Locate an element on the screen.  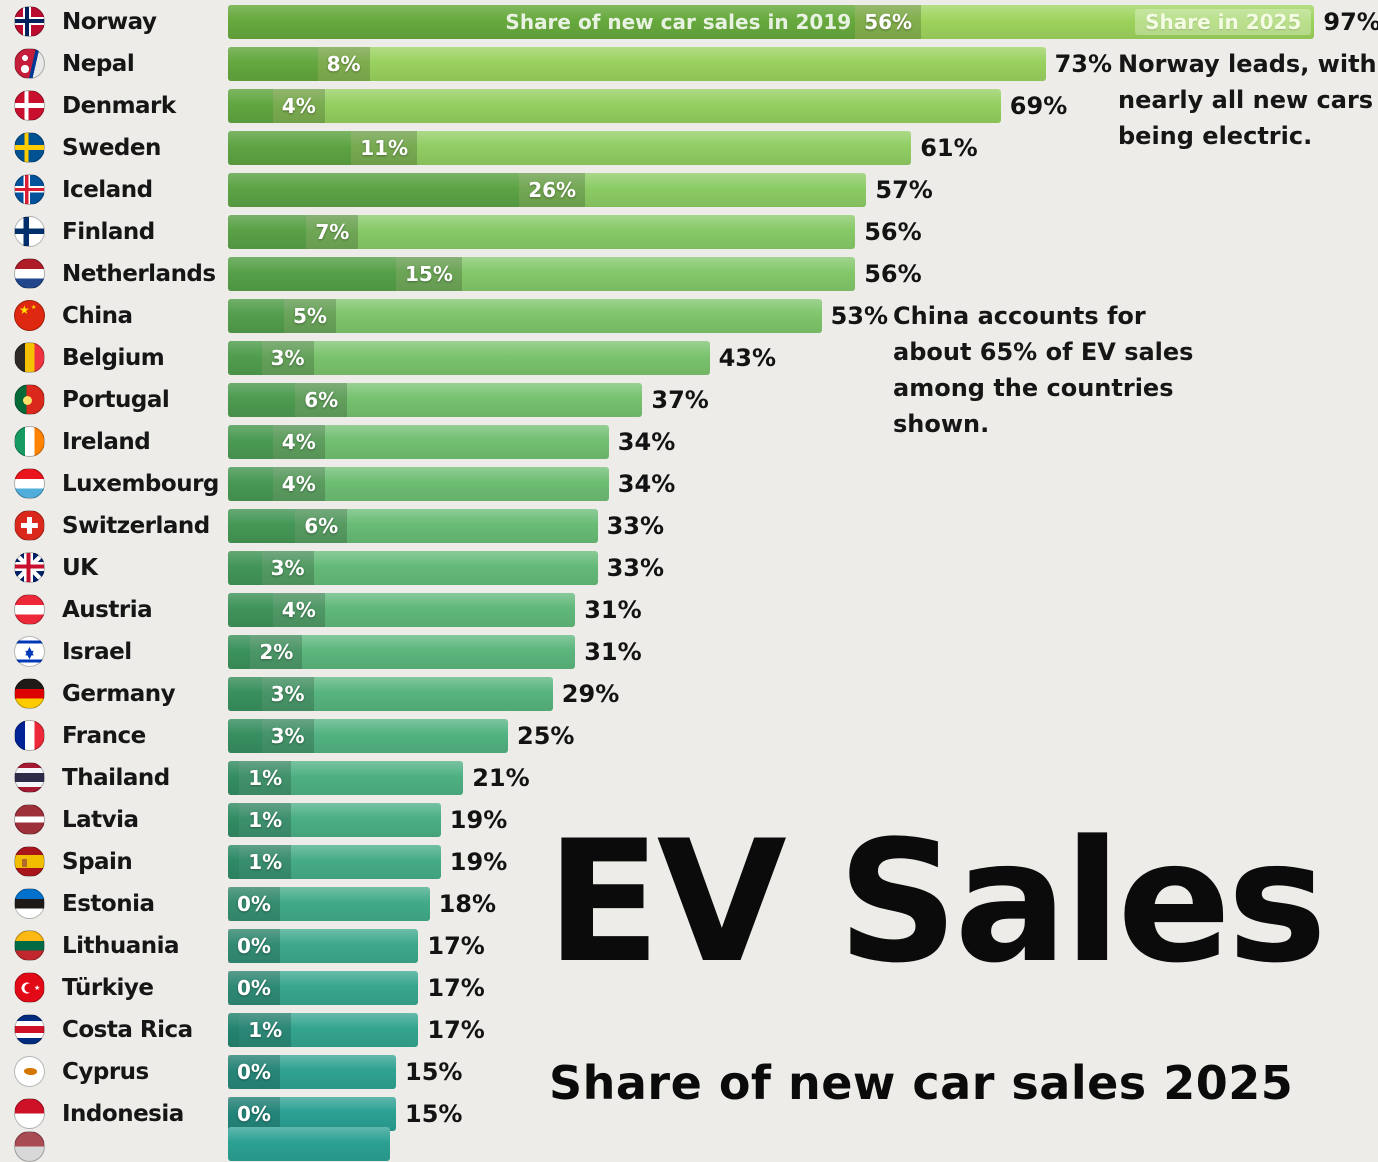
flag-austria-icon is located at coordinates (29, 609).